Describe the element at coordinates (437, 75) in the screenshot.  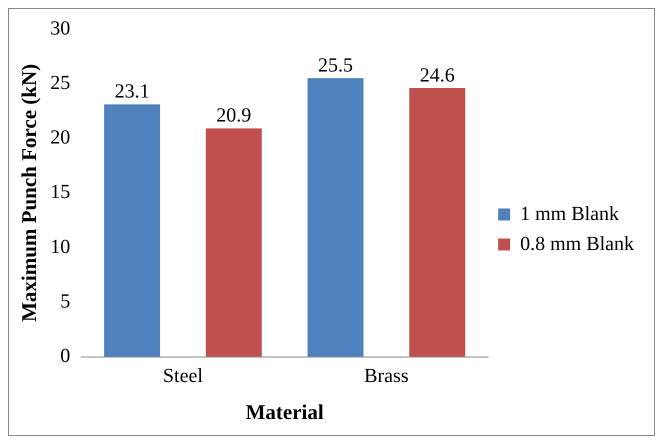
I see `data-label: 24.6` at that location.